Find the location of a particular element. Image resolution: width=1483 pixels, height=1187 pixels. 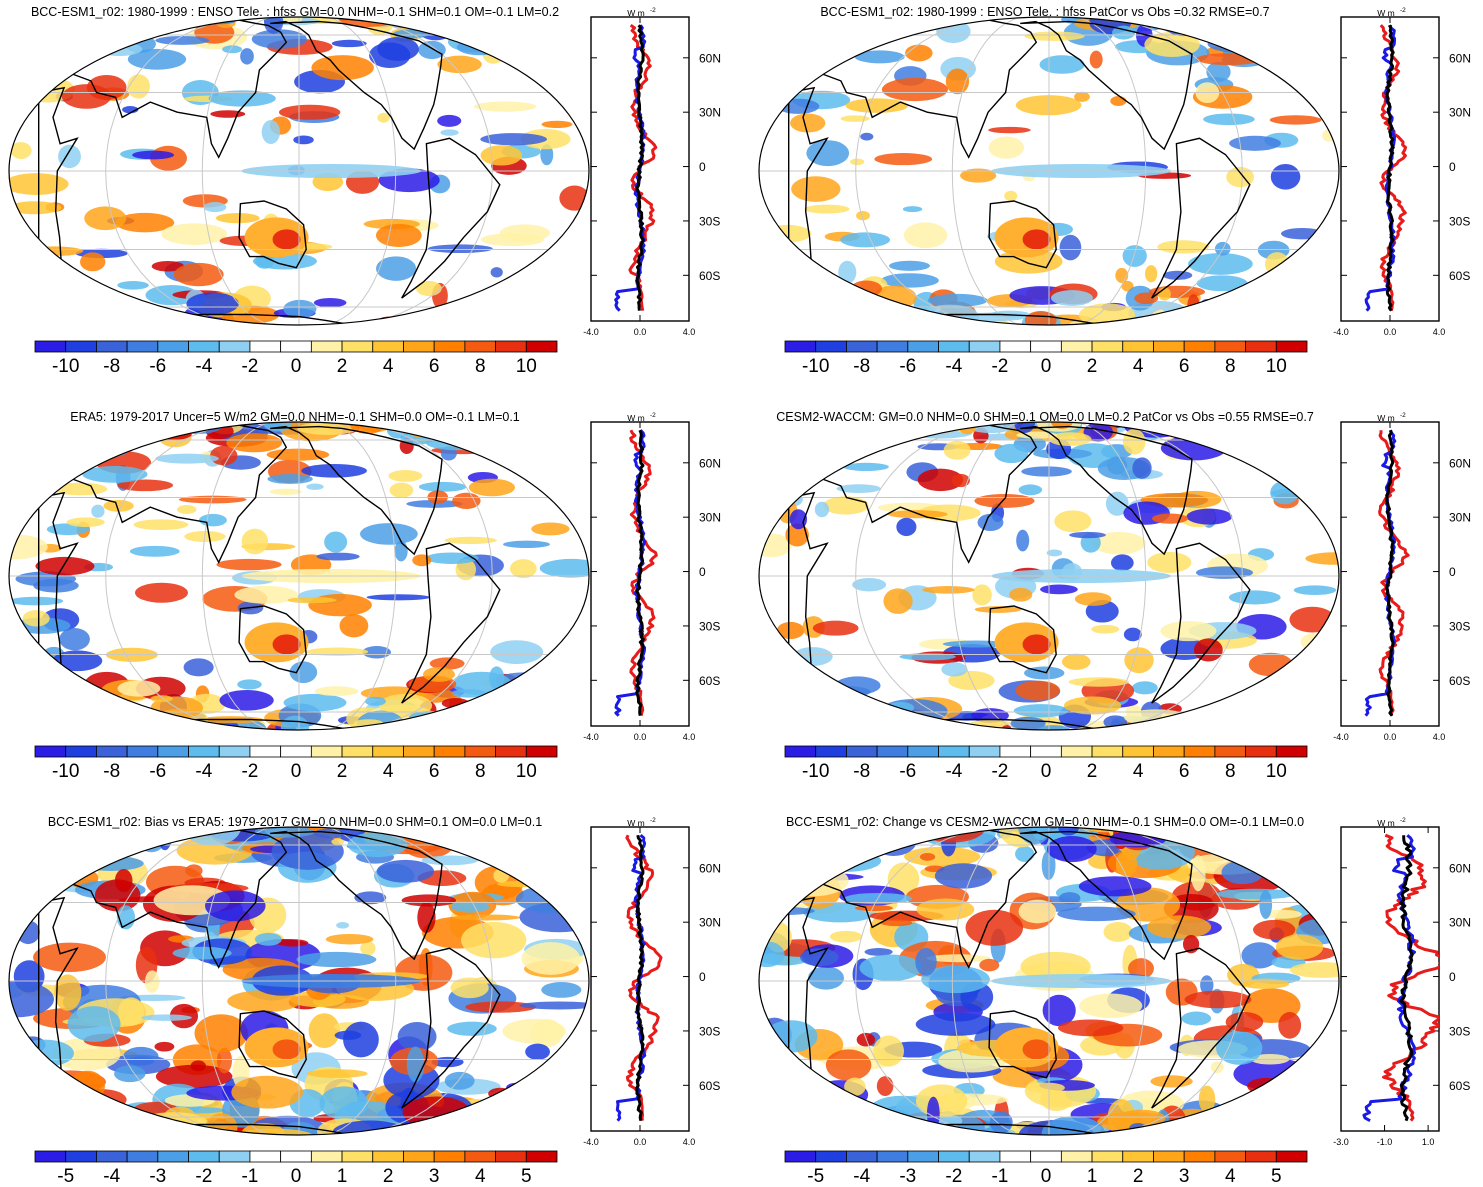

colorbar-label: 6 is located at coordinates (1184, 771).